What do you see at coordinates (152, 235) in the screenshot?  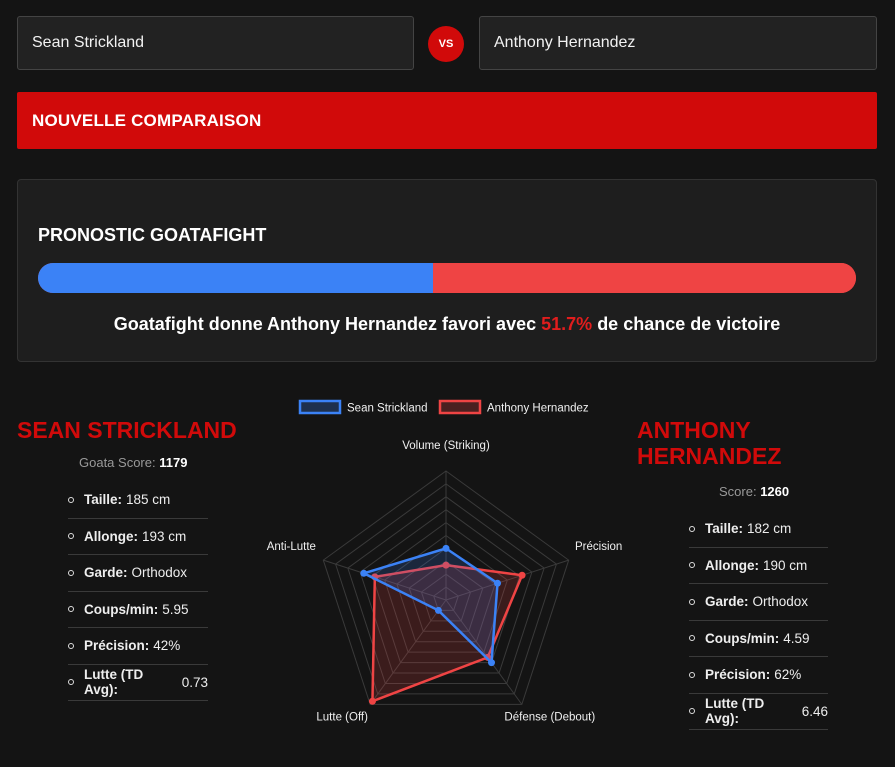 I see `prediction-title: PRONOSTIC GOATAFIGHT` at bounding box center [152, 235].